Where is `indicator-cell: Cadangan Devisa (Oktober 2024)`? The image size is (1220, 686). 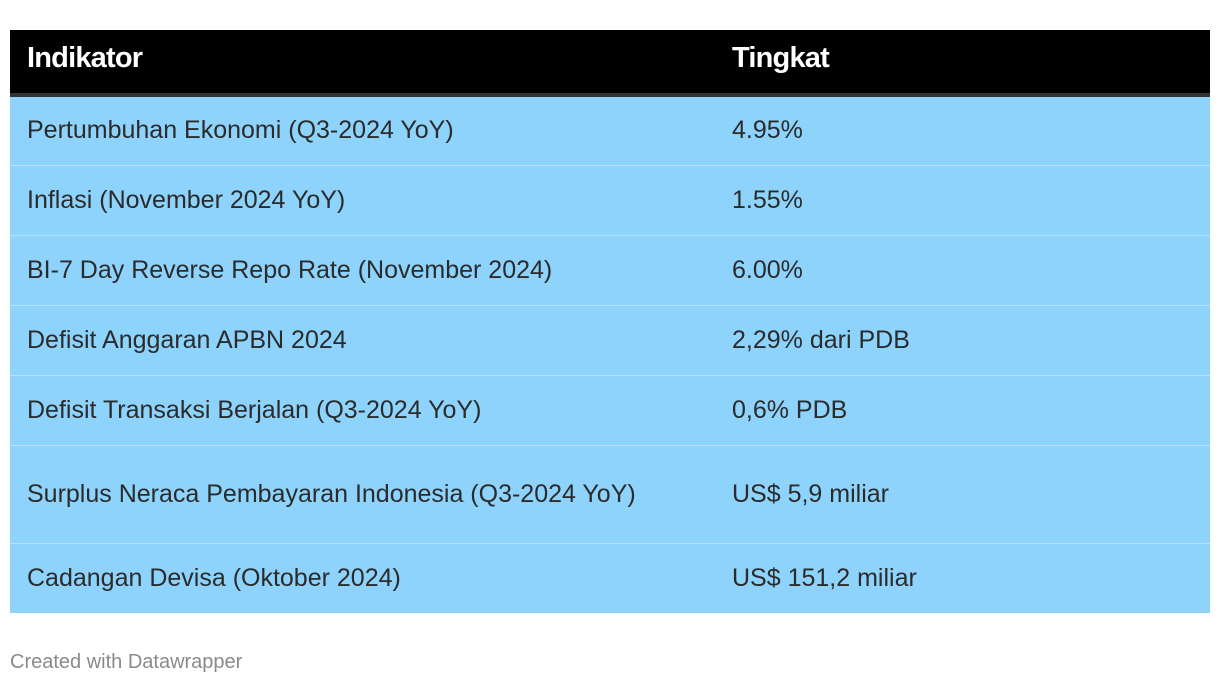
indicator-cell: Cadangan Devisa (Oktober 2024) is located at coordinates (362, 577).